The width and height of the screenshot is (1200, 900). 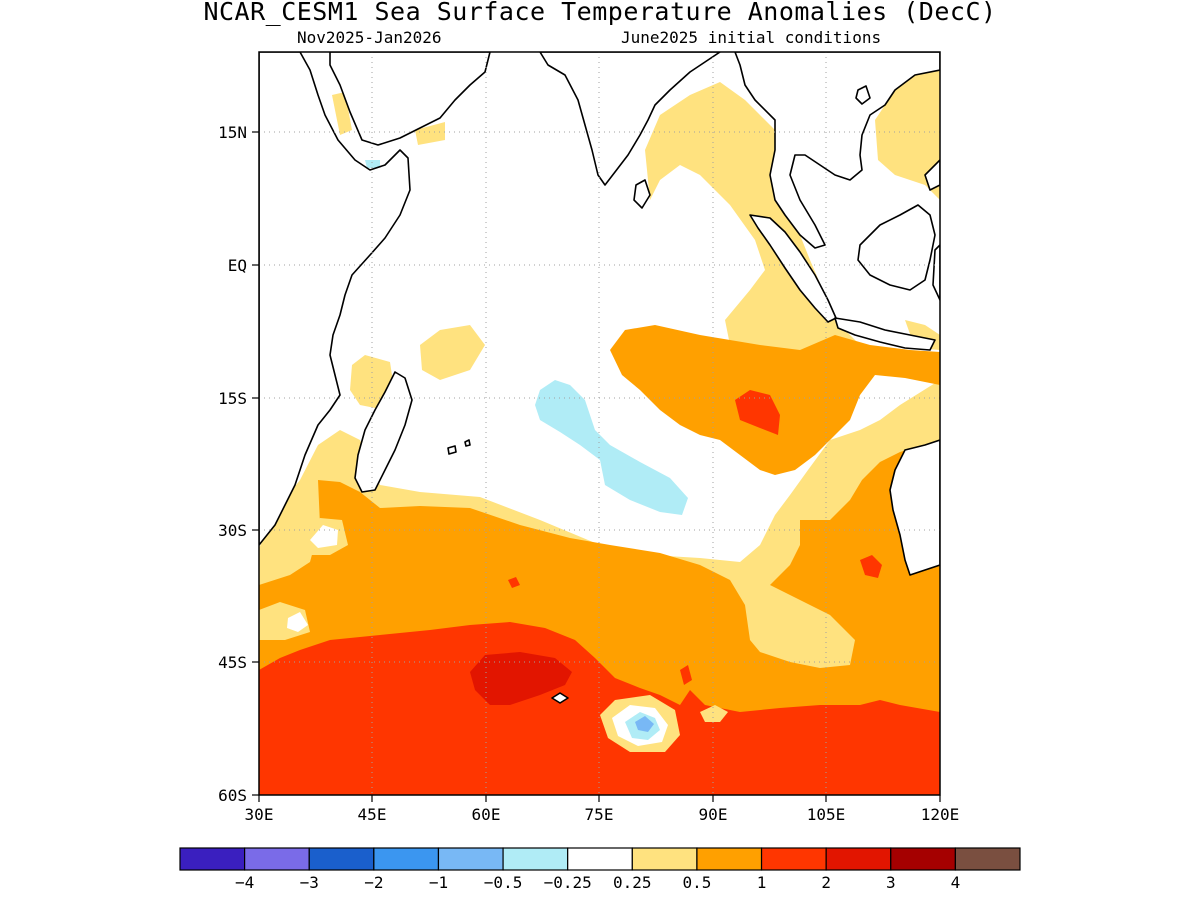 I want to click on colorbar-label: 0.5, so click(x=696, y=882).